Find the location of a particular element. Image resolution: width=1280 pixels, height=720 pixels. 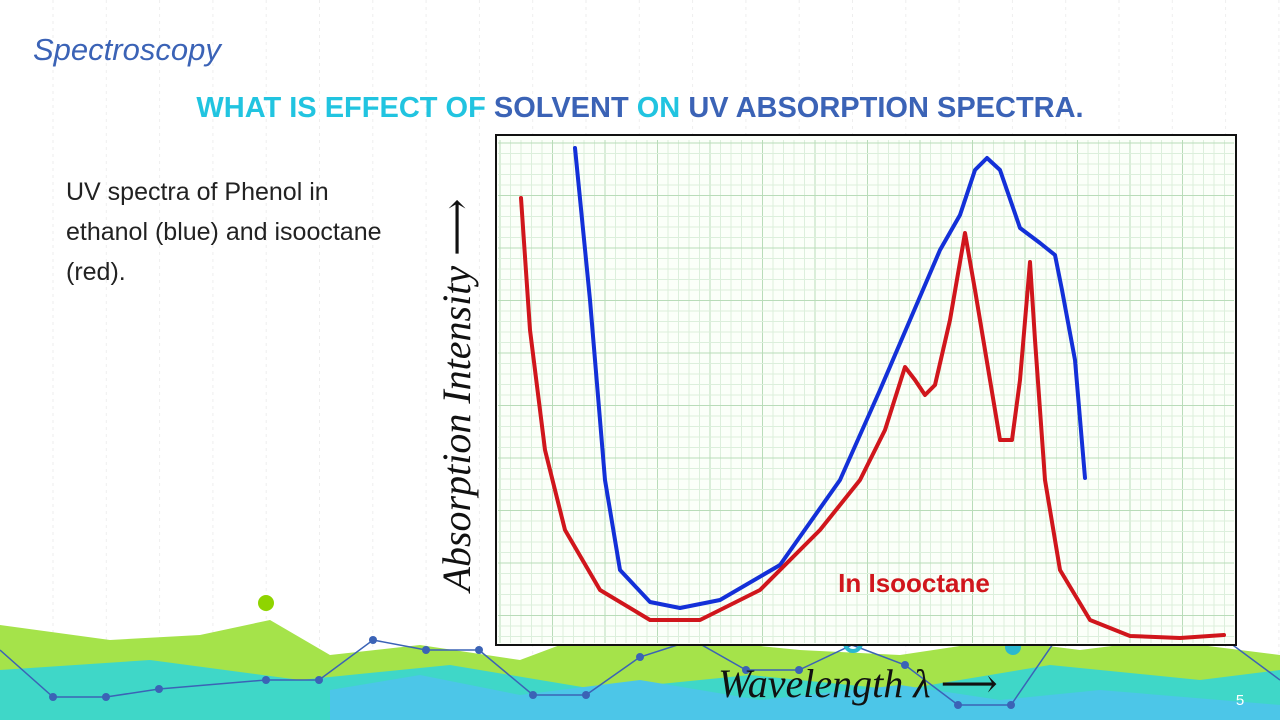

y-axis-label: Absorption Intensity ⟶ is located at coordinates (456, 397).